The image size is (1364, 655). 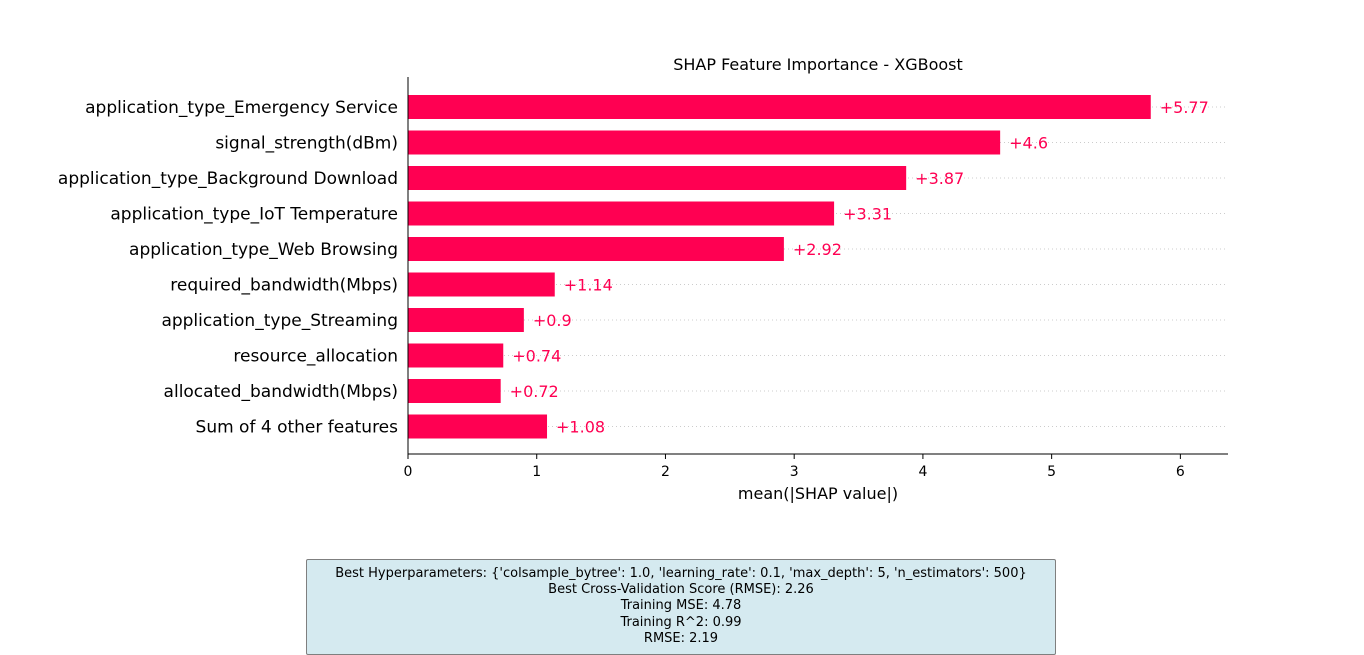 I want to click on category-label: application_type_Emergency Service, so click(x=241, y=108).